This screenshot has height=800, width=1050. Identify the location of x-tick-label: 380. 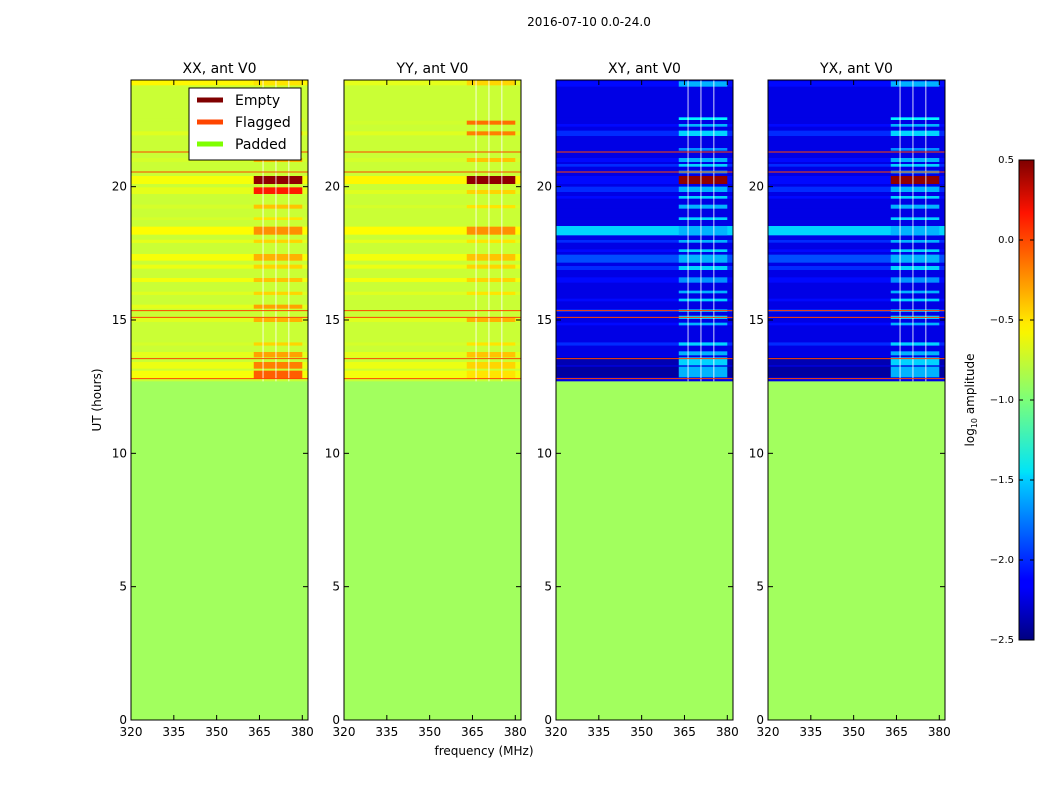
(727, 732).